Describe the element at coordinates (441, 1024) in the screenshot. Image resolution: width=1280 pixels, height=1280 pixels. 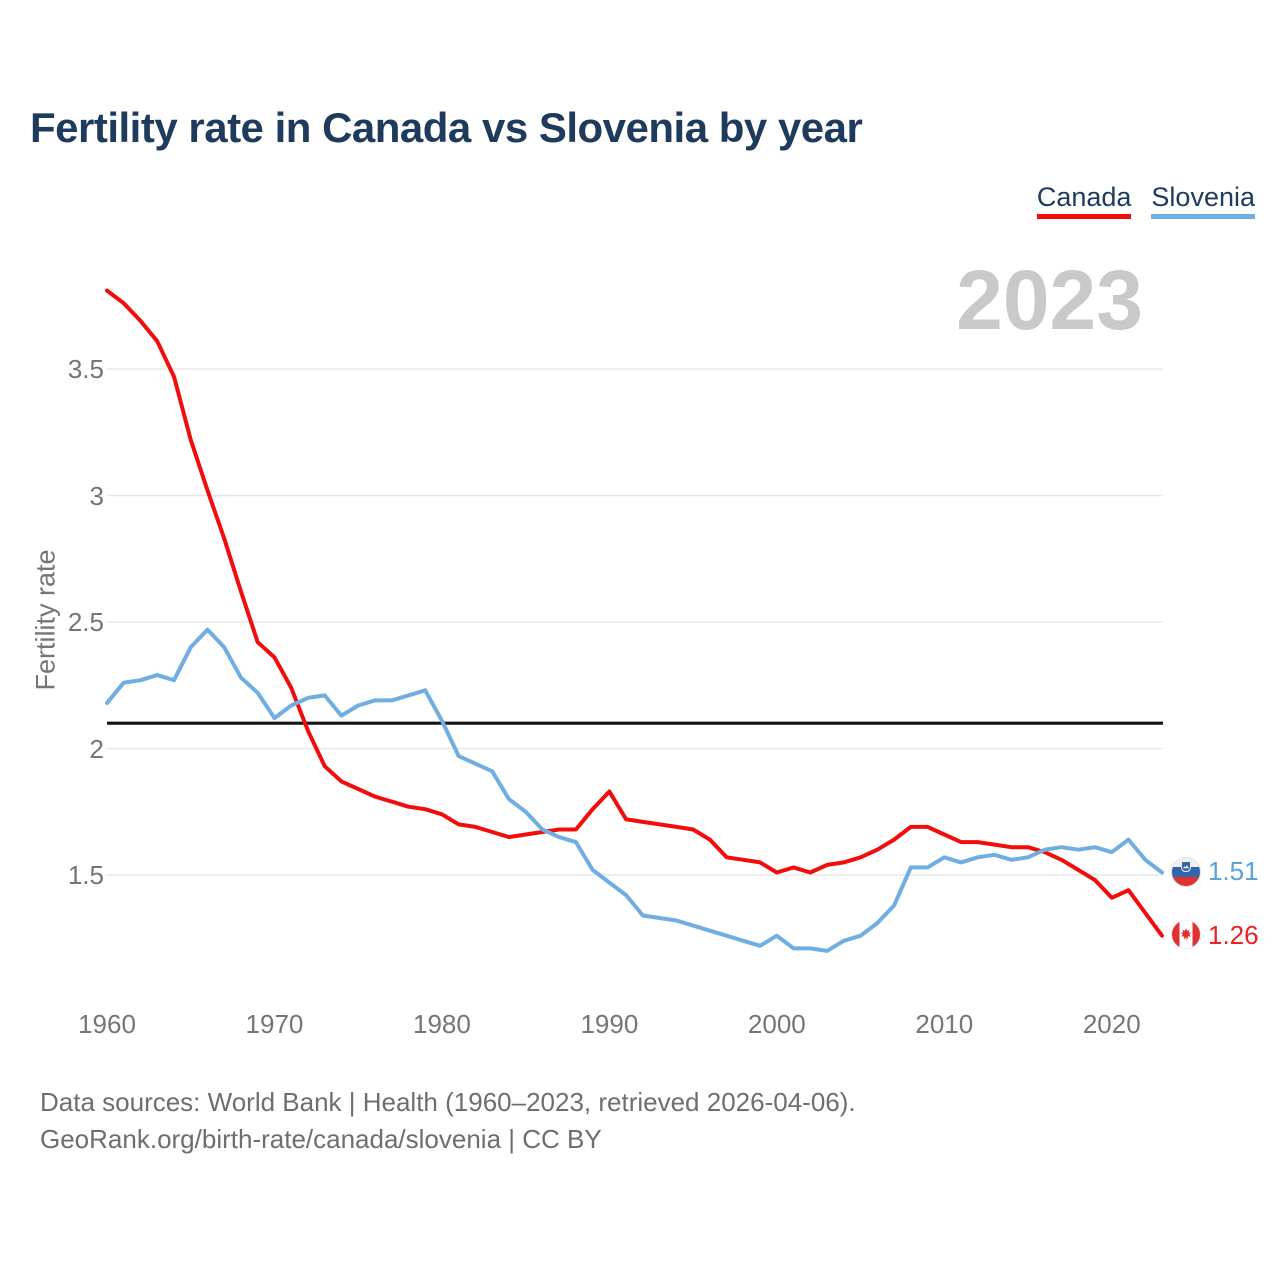
I see `x-tick-label: 1980` at that location.